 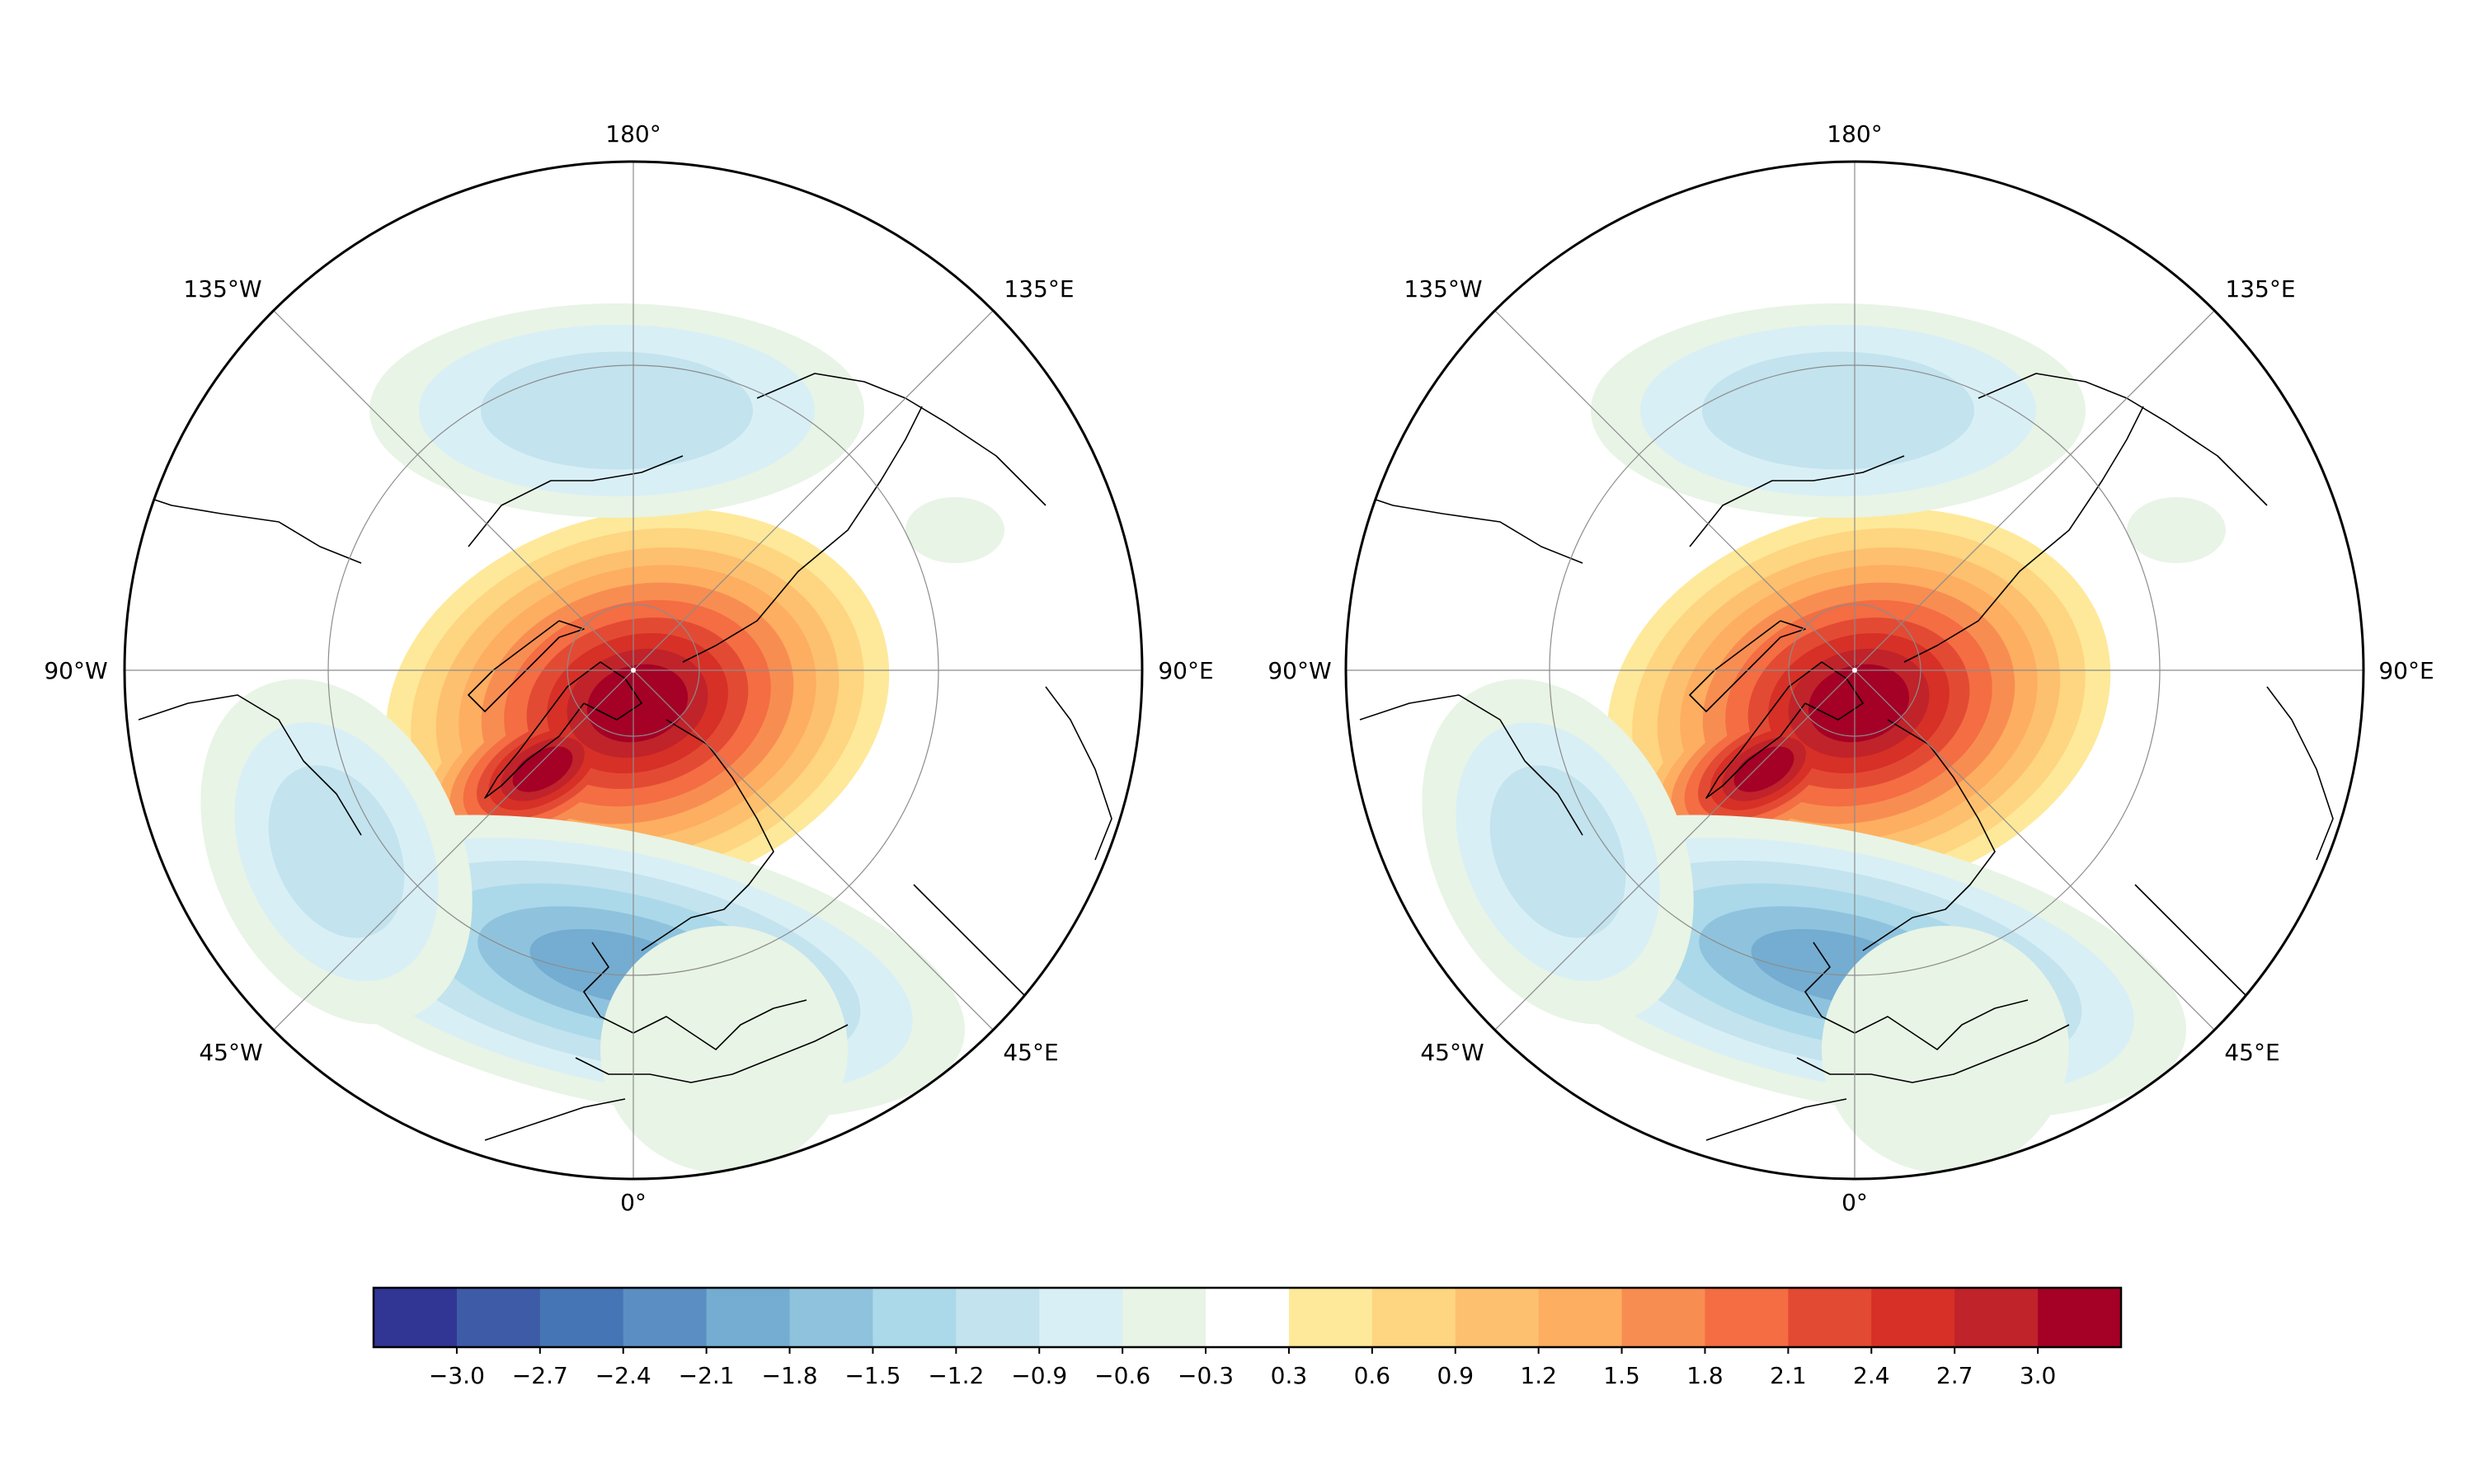 What do you see at coordinates (1039, 1375) in the screenshot?
I see `colorbar-tick-label: −0.9` at bounding box center [1039, 1375].